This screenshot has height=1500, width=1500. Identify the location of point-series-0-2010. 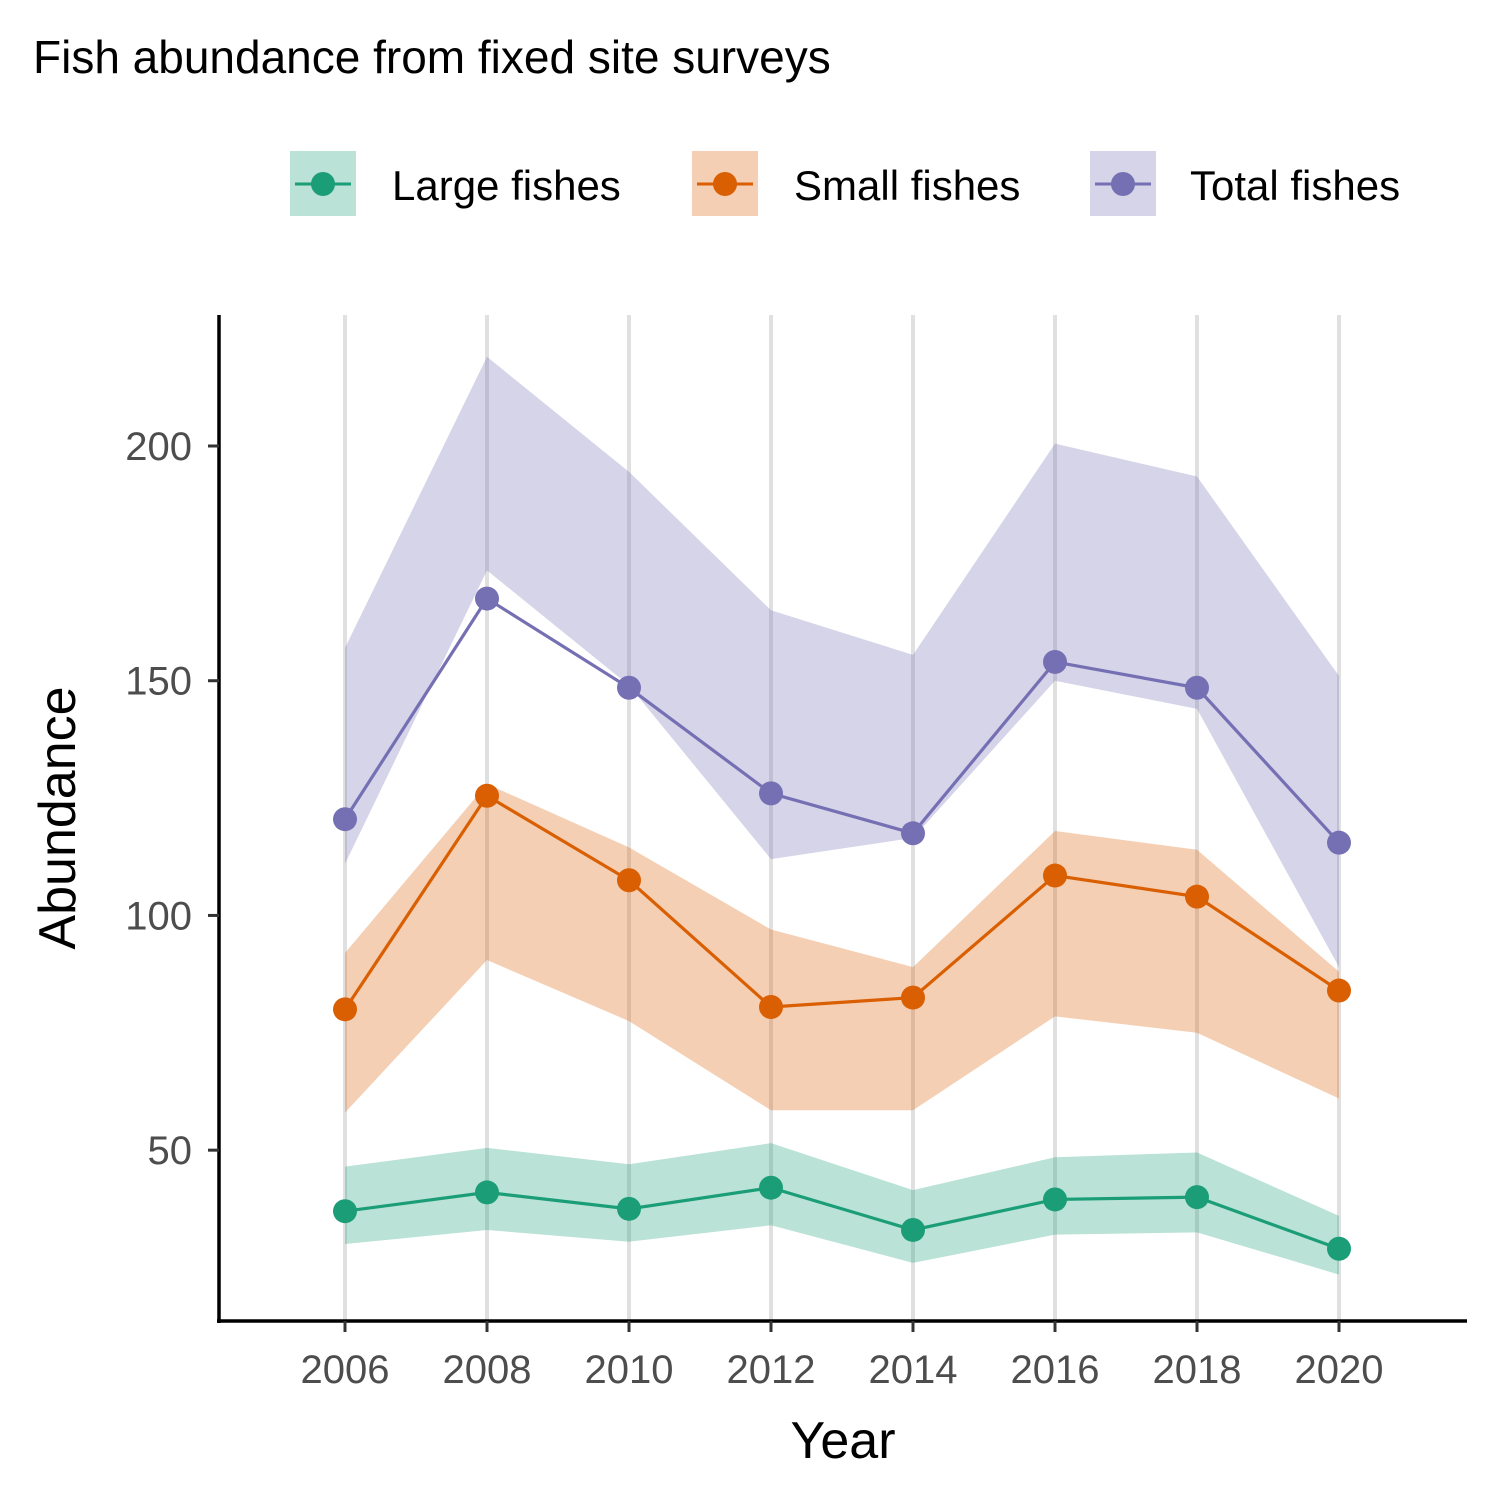
(629, 1208).